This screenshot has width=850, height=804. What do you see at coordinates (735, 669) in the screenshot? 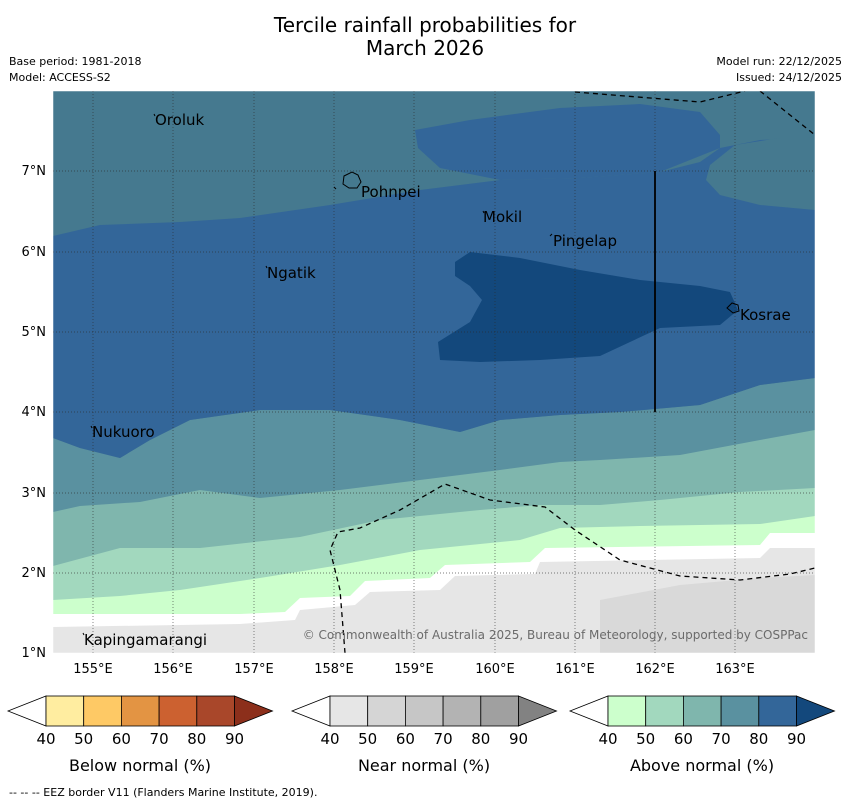
I see `lon-tick: 163°E` at bounding box center [735, 669].